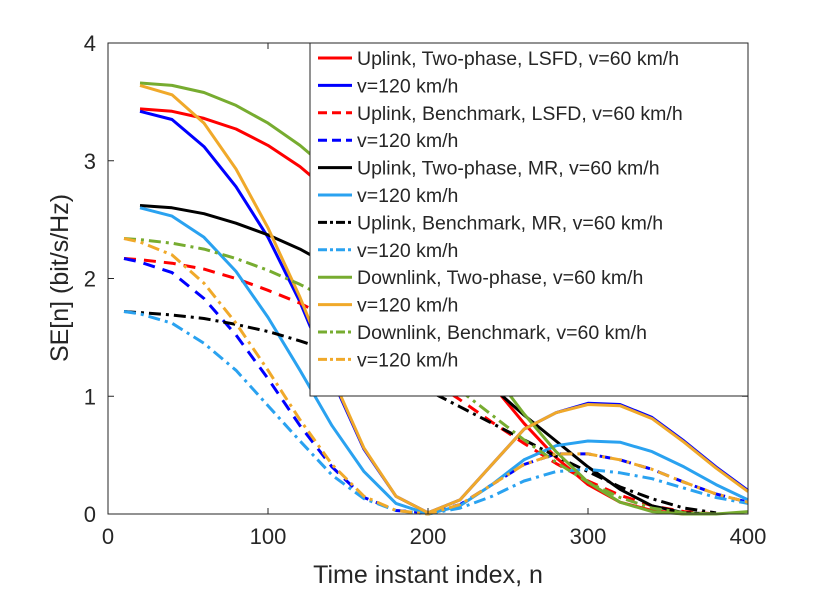 The width and height of the screenshot is (830, 591). What do you see at coordinates (90, 514) in the screenshot?
I see `y-tick-label: 0` at bounding box center [90, 514].